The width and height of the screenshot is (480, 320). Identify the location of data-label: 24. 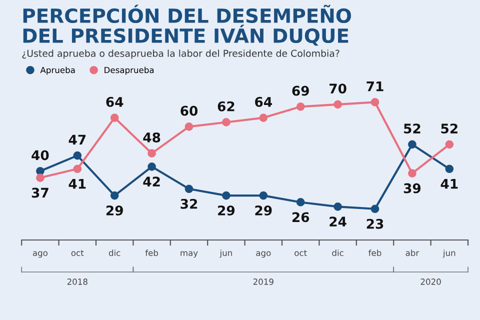
(338, 221).